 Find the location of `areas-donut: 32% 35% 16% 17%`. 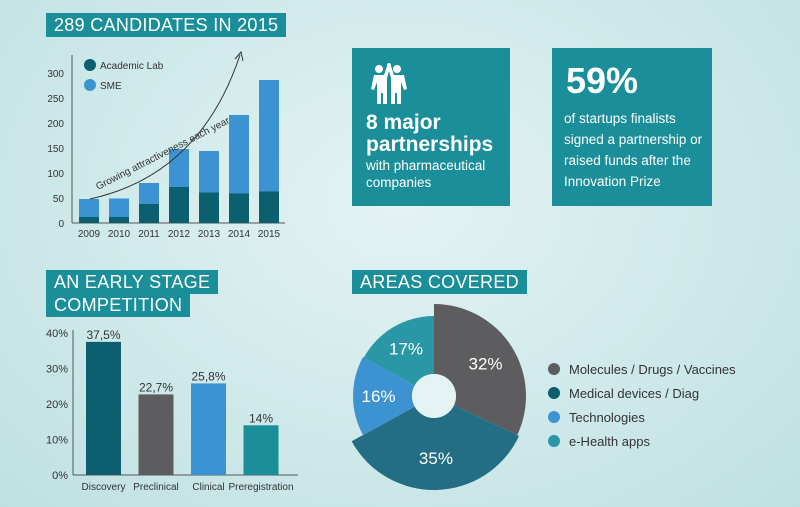

areas-donut: 32% 35% 16% 17% is located at coordinates (438, 397).